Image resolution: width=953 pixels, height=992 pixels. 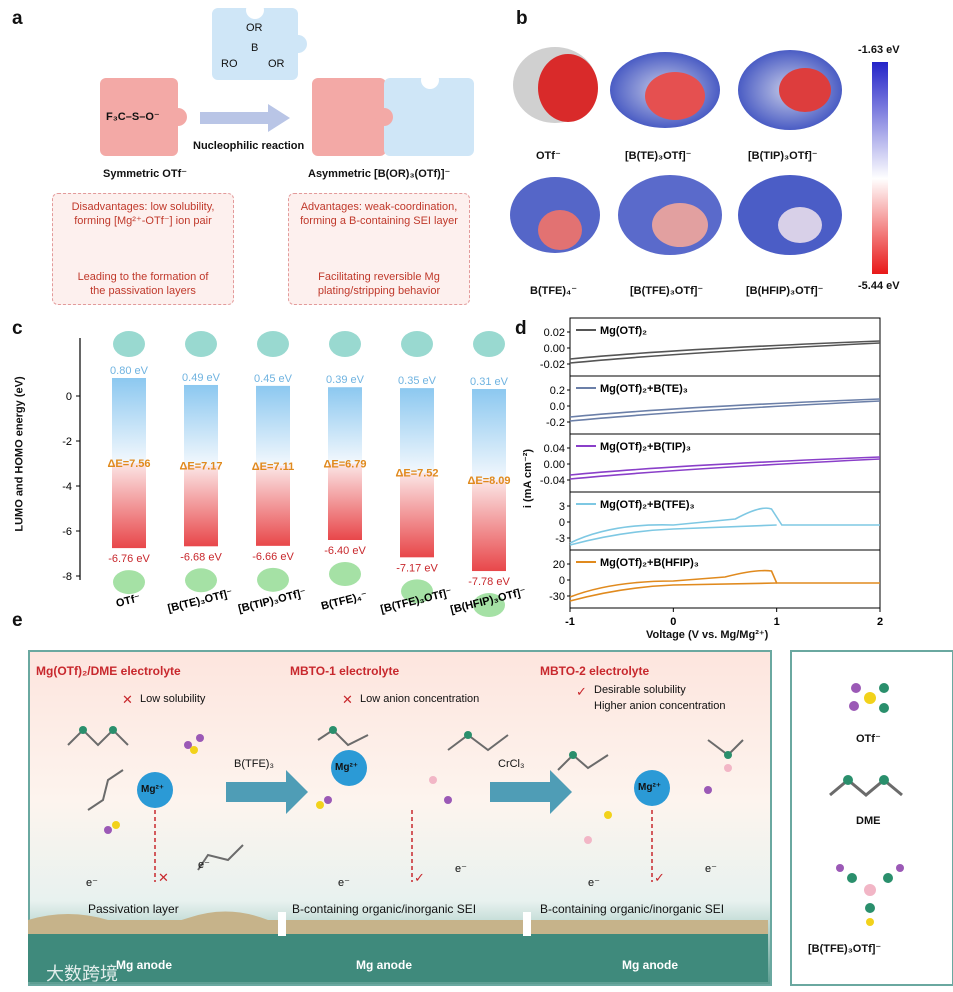 What do you see at coordinates (345, 380) in the screenshot?
I see `lumo-label: 0.39 eV` at bounding box center [345, 380].